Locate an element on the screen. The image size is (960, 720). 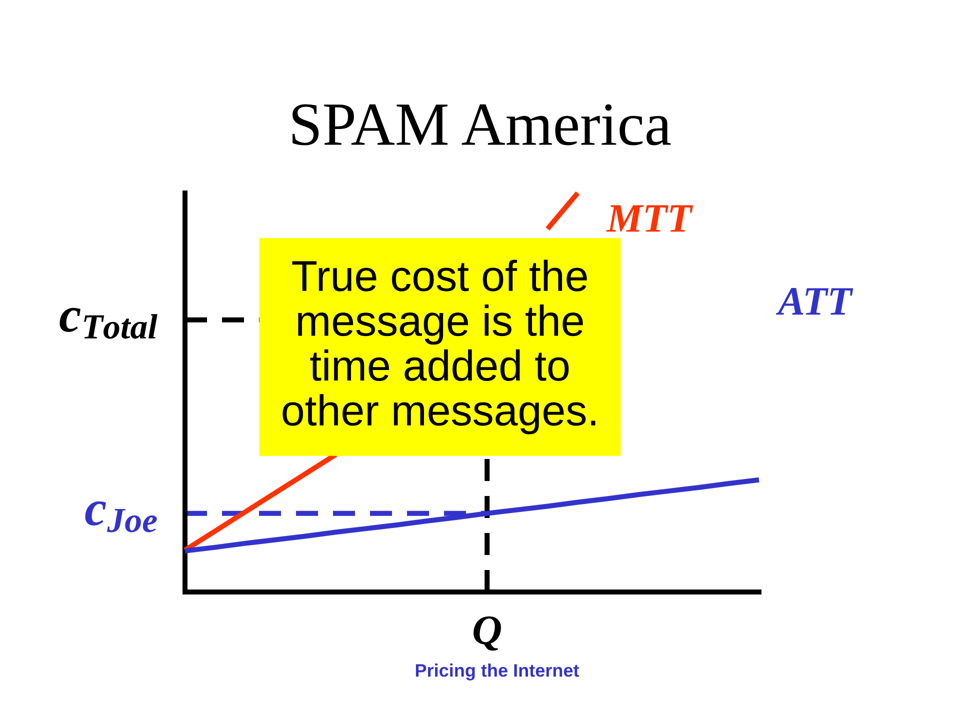
text: Pricing the Internet is located at coordinates (498, 672).